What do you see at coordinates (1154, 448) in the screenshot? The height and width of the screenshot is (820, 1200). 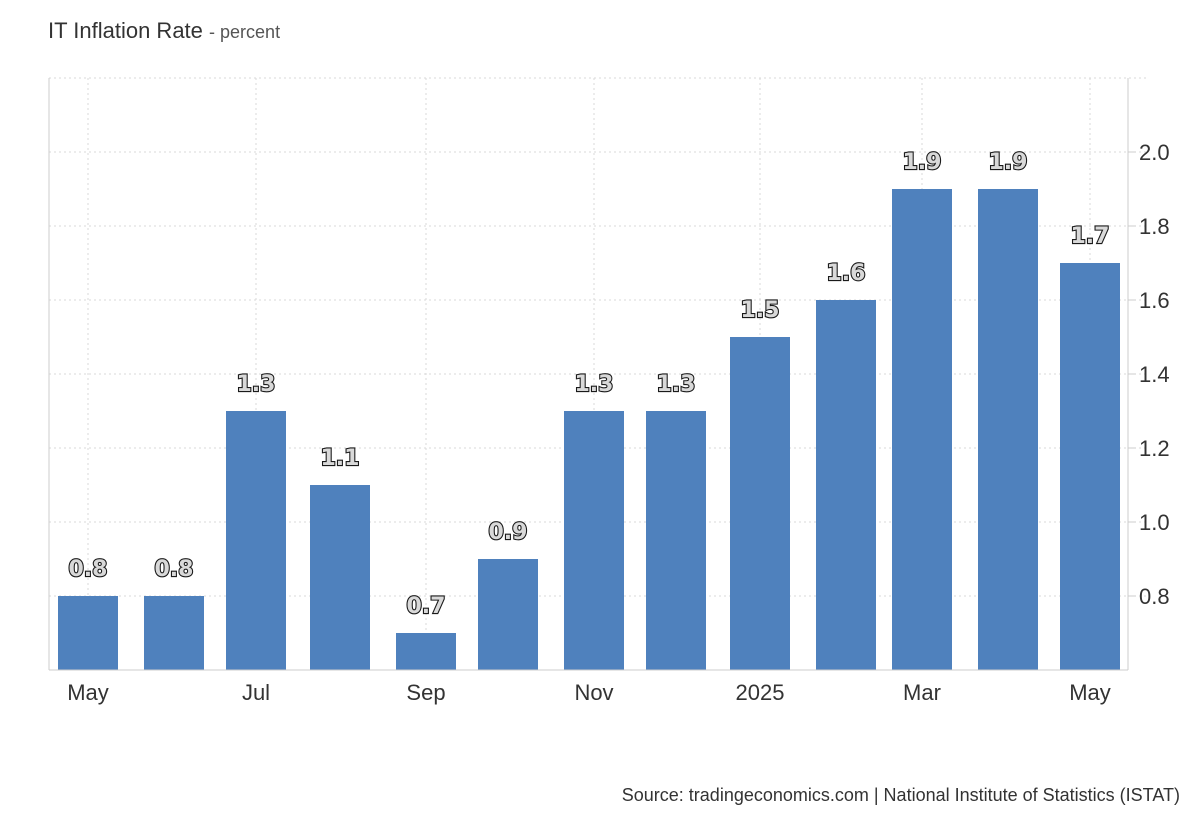 I see `y-tick-label: 1.2` at bounding box center [1154, 448].